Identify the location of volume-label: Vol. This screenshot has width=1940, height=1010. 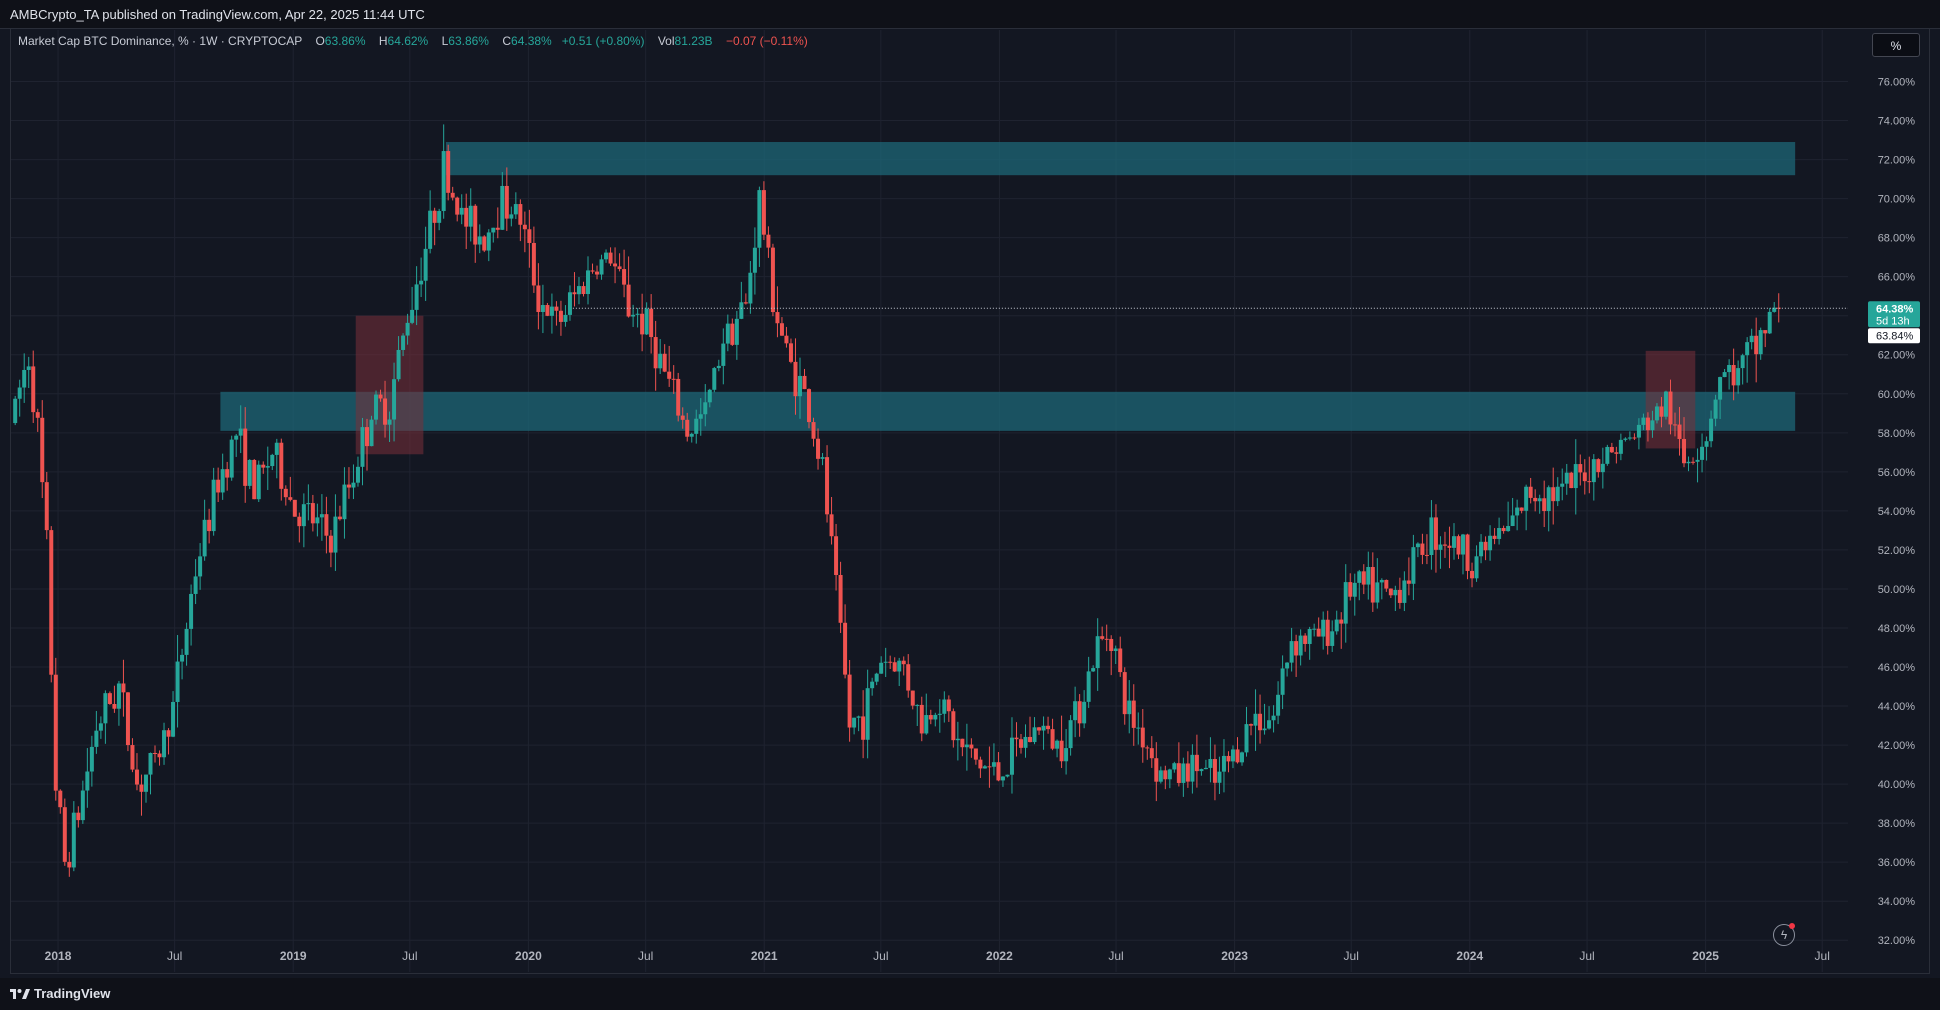
(666, 41).